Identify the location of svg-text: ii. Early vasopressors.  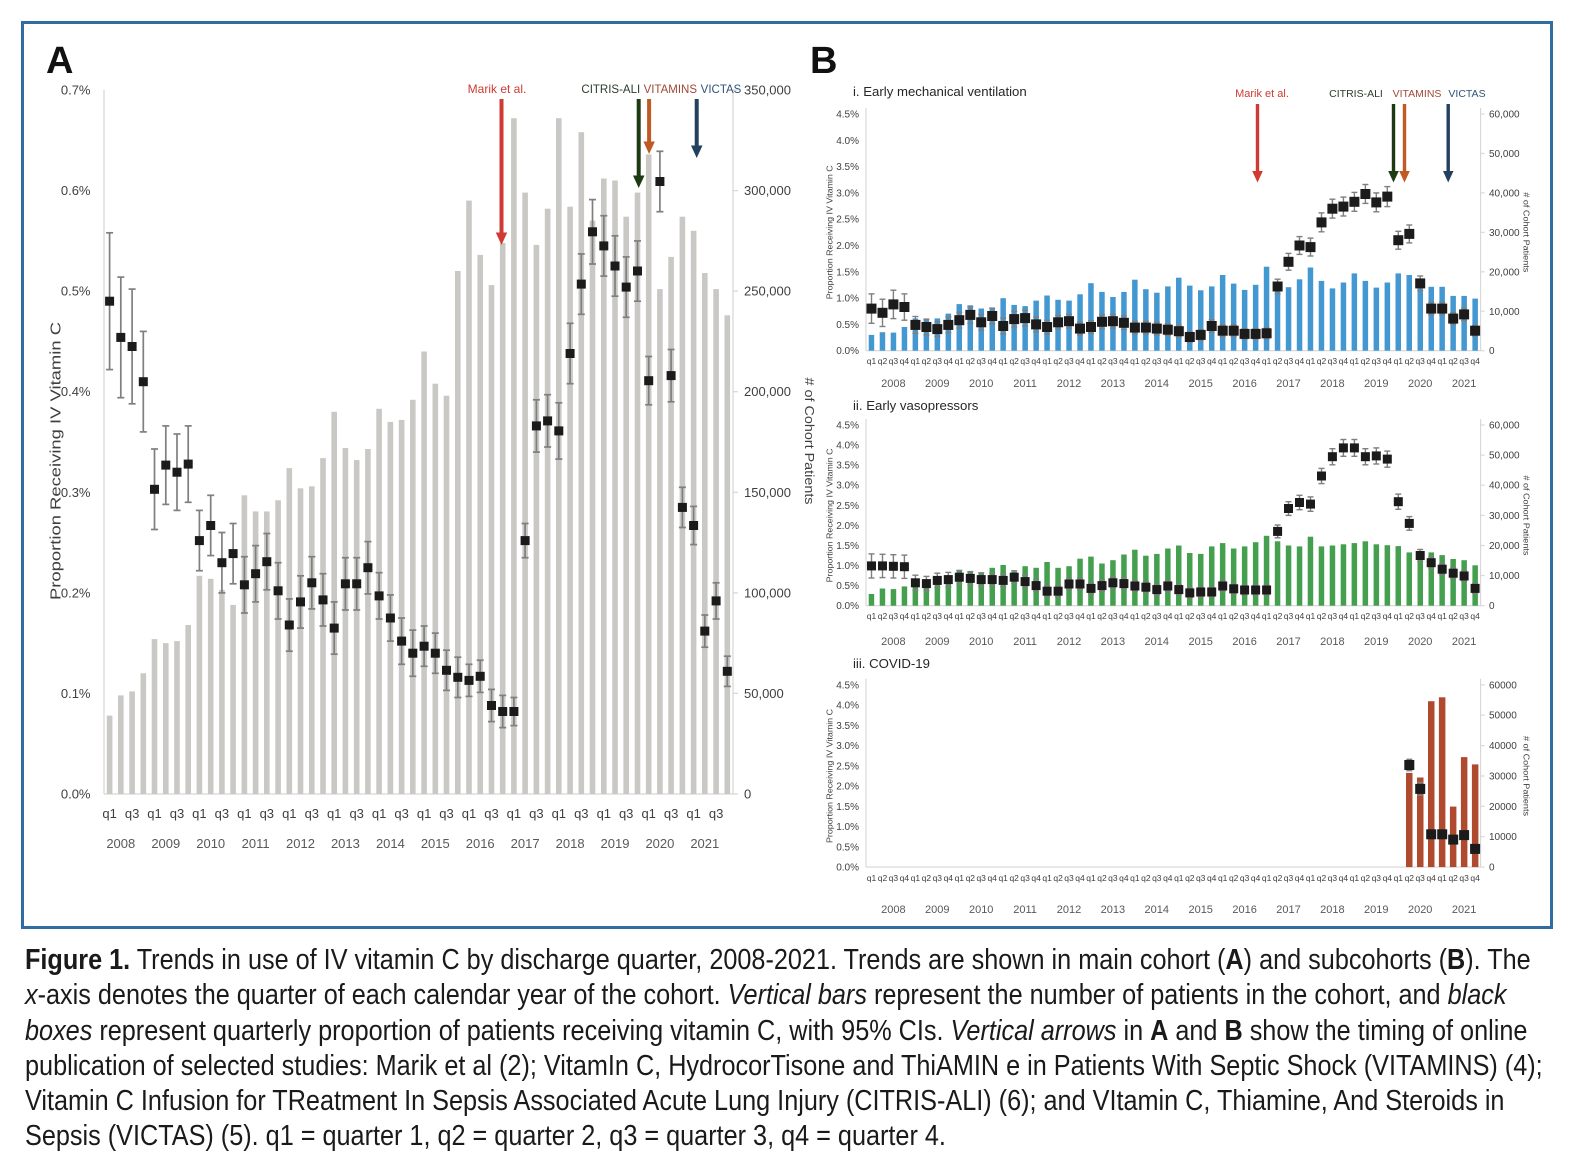
(916, 405).